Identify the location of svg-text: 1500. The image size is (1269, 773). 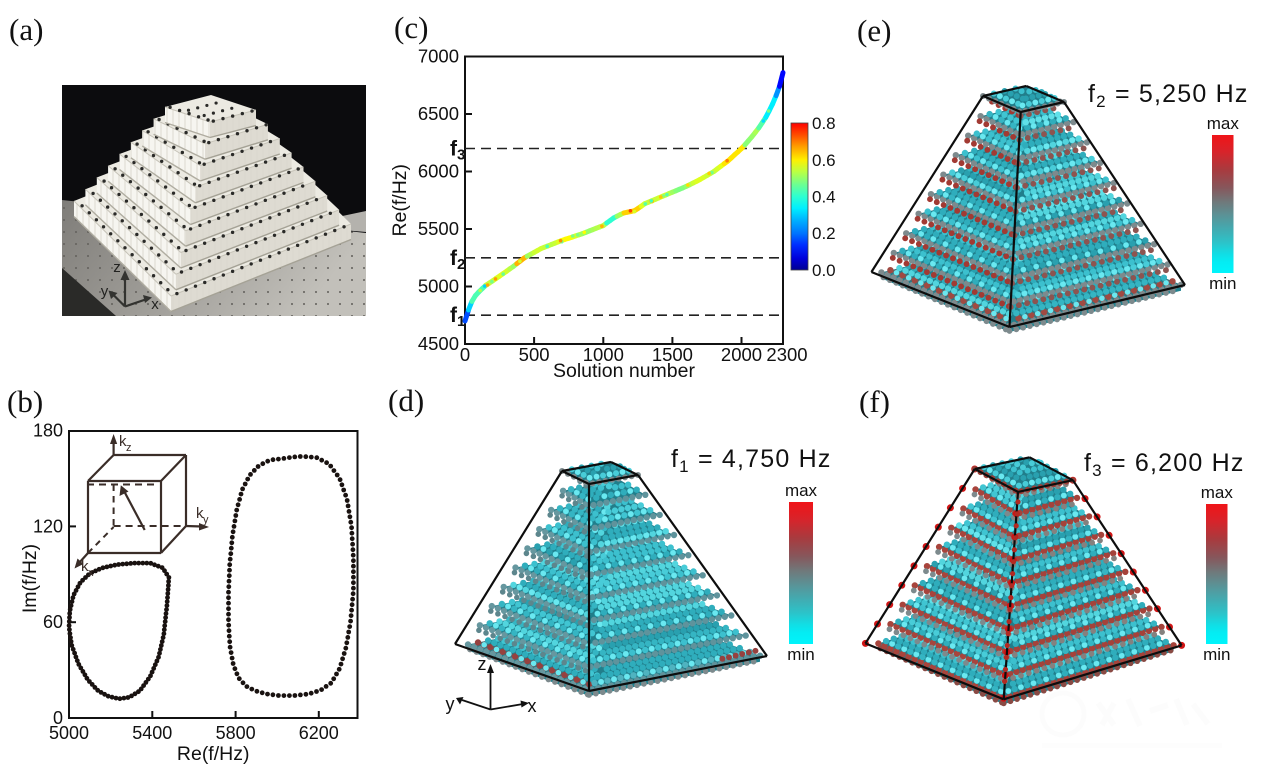
(672, 354).